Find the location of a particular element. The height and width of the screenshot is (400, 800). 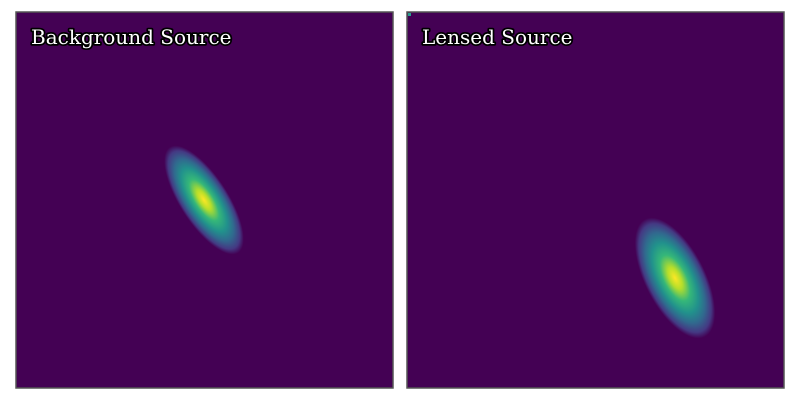

source-blob is located at coordinates (204, 200).